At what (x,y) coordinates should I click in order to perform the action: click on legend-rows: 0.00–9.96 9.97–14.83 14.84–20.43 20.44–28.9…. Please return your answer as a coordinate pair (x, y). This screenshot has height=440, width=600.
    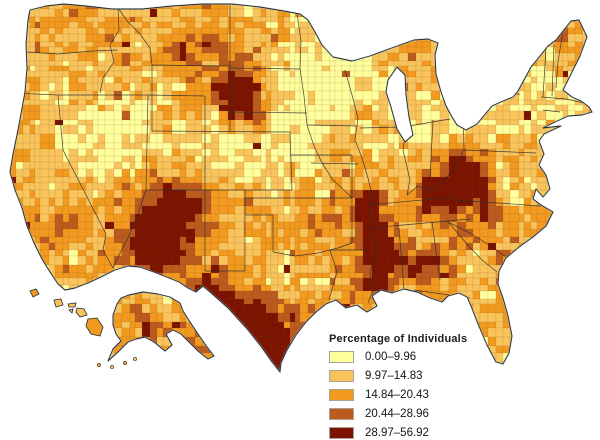
    Looking at the image, I should click on (398, 395).